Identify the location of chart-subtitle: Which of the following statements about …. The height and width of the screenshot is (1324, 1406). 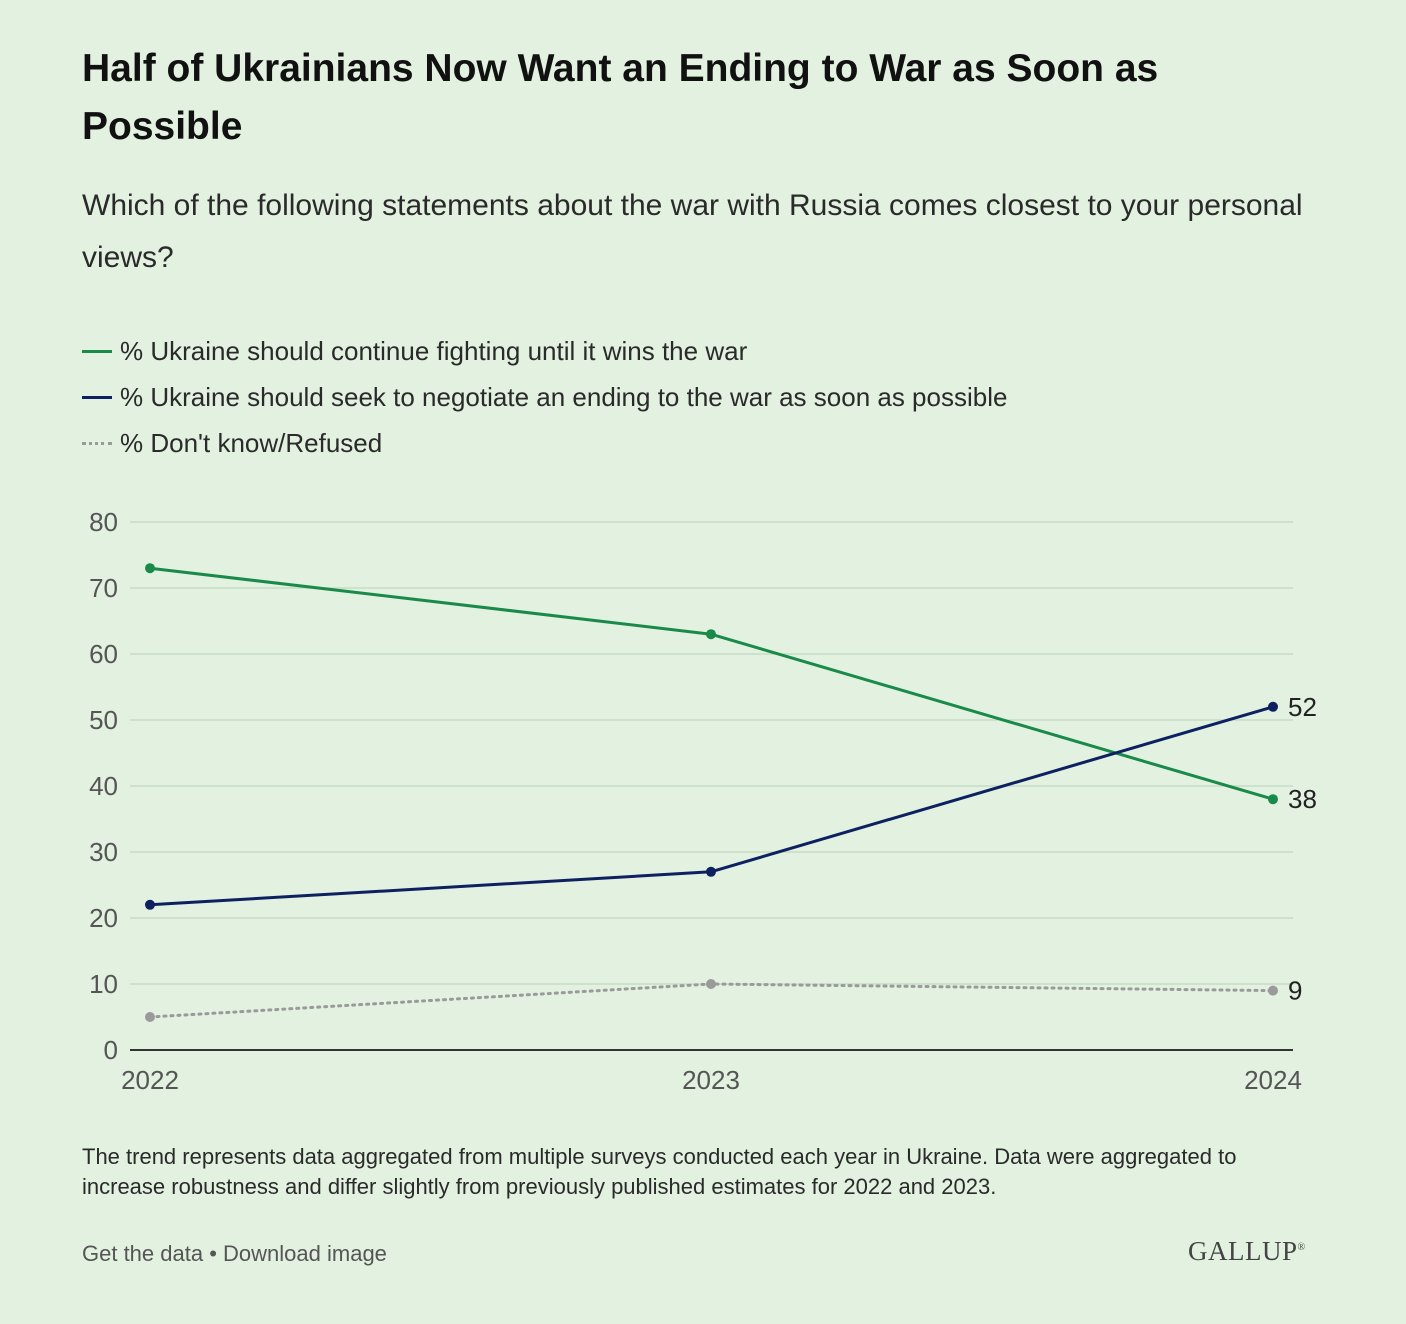
(692, 231).